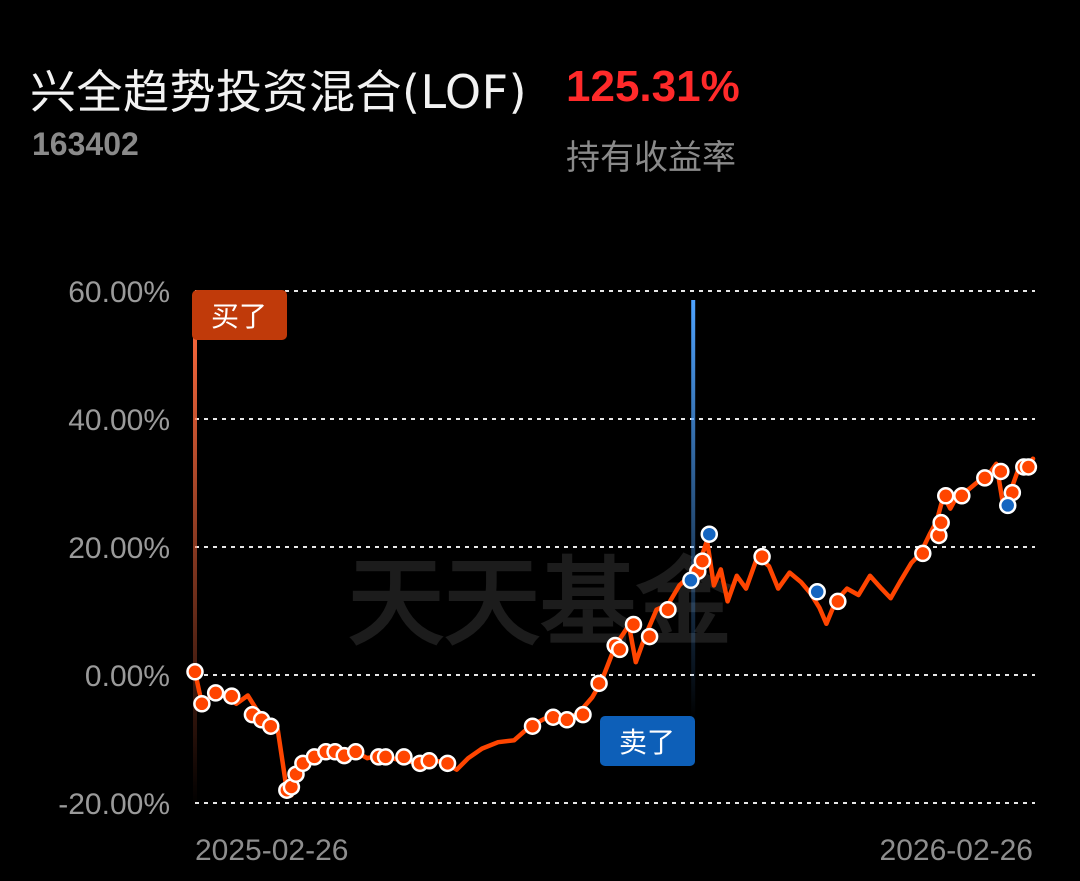 This screenshot has width=1080, height=881. What do you see at coordinates (119, 420) in the screenshot?
I see `y-tick-label: 40.00%` at bounding box center [119, 420].